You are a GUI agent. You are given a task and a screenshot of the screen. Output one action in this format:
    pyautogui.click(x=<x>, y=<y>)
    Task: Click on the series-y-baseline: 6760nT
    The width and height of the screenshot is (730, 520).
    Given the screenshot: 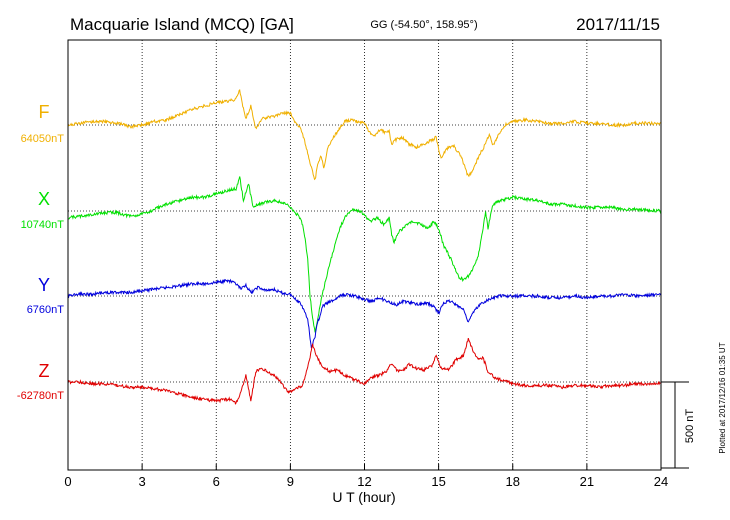 What is the action you would take?
    pyautogui.click(x=46, y=310)
    